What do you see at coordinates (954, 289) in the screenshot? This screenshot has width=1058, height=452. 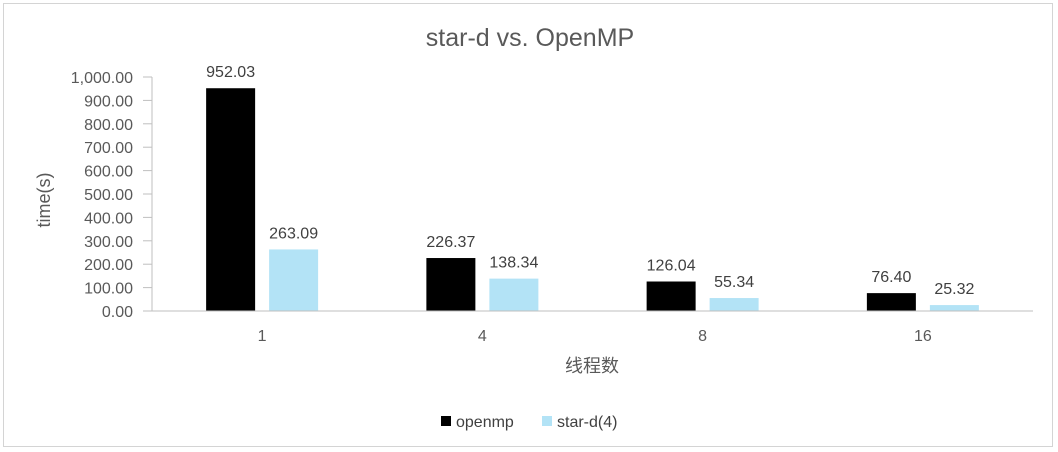 I see `data-label: 25.32` at bounding box center [954, 289].